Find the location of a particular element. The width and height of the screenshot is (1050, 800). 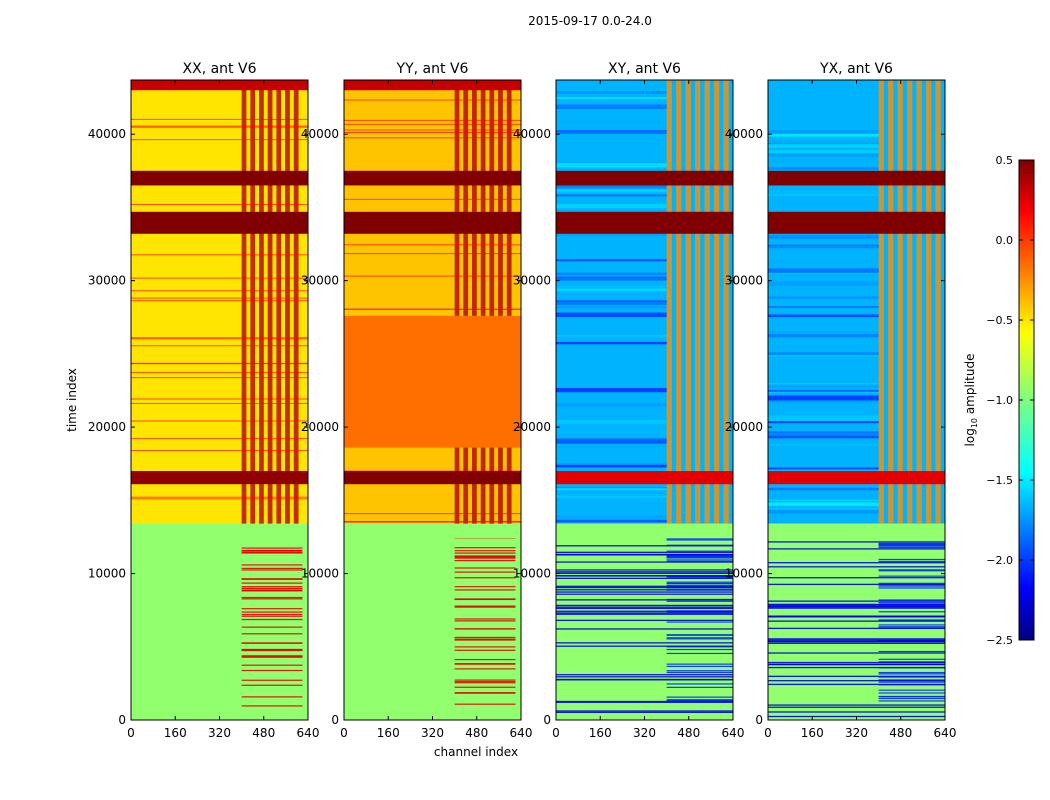

panel-background-upper is located at coordinates (219, 302).